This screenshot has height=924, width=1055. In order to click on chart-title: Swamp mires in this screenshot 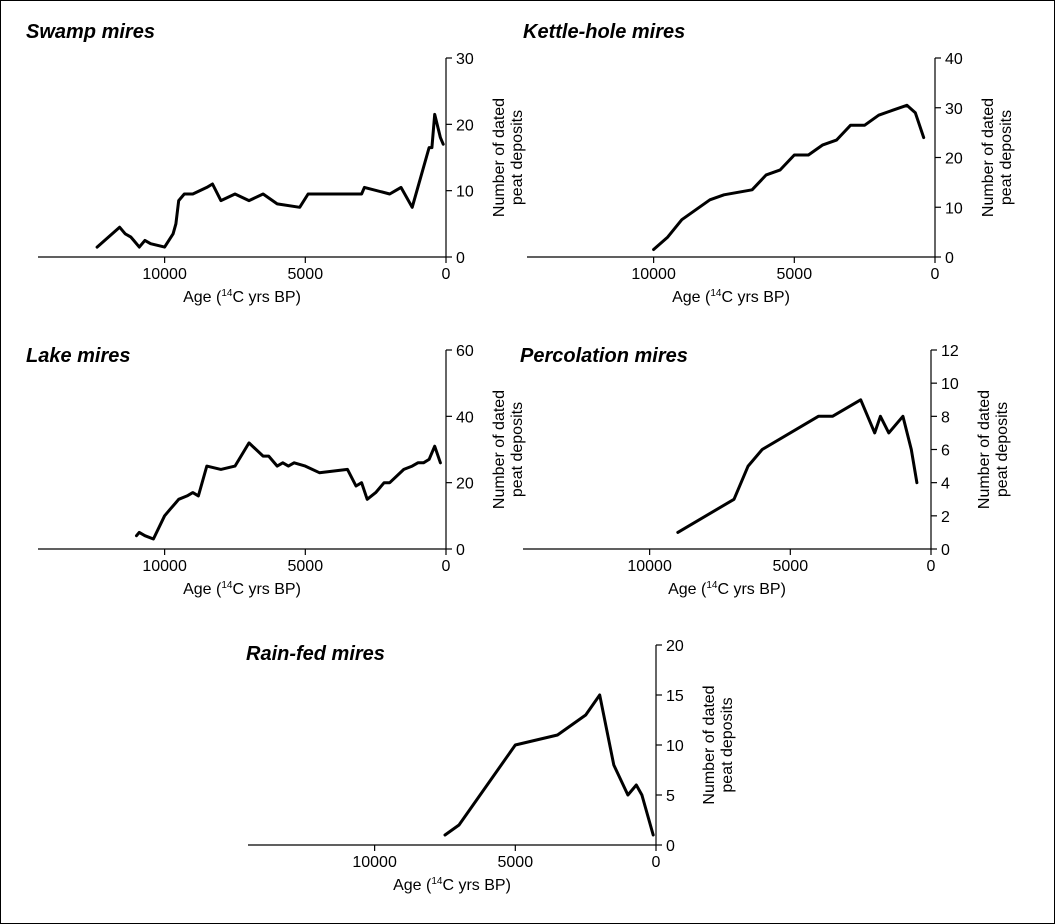, I will do `click(90, 32)`.